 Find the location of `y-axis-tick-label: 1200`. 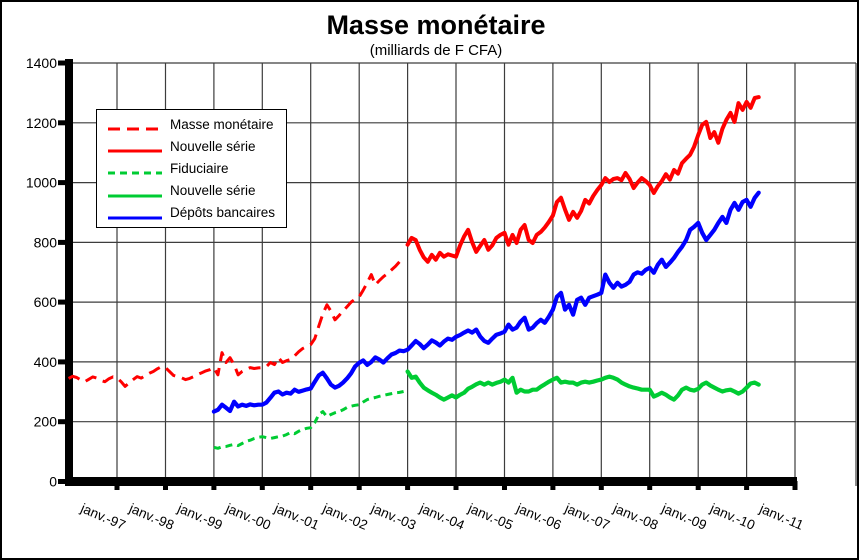

y-axis-tick-label: 1200 is located at coordinates (41, 123).